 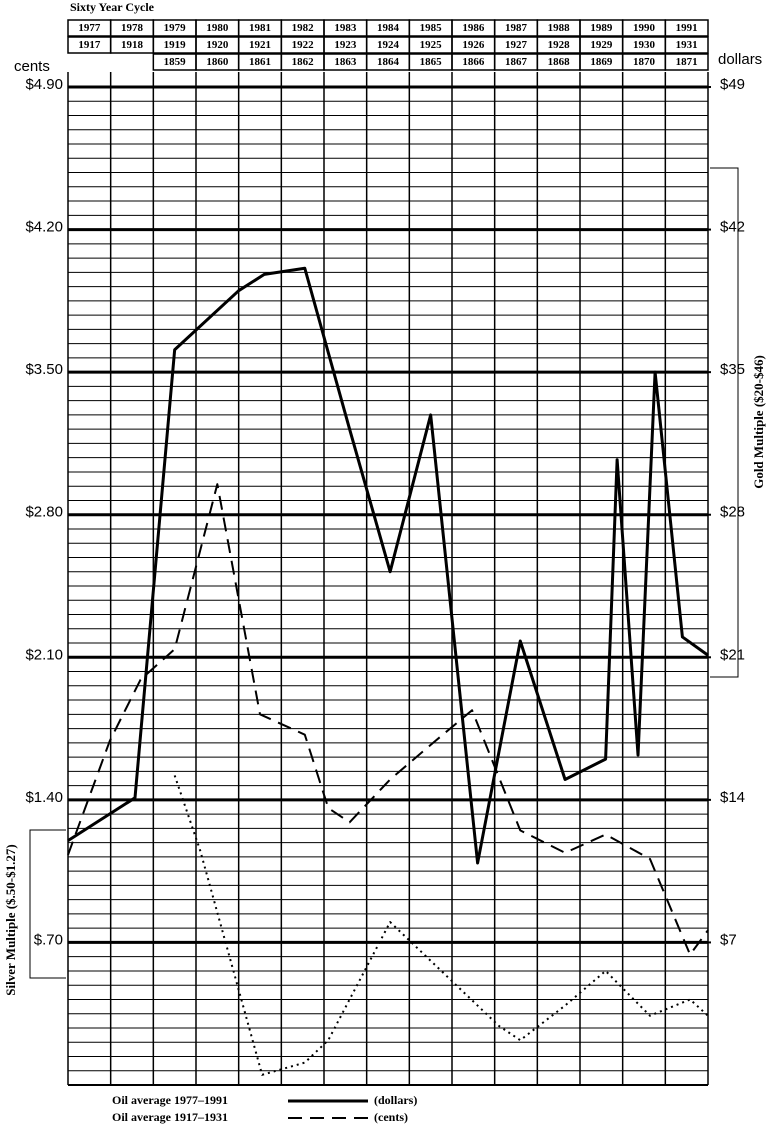 What do you see at coordinates (559, 28) in the screenshot?
I see `header-year: 1988` at bounding box center [559, 28].